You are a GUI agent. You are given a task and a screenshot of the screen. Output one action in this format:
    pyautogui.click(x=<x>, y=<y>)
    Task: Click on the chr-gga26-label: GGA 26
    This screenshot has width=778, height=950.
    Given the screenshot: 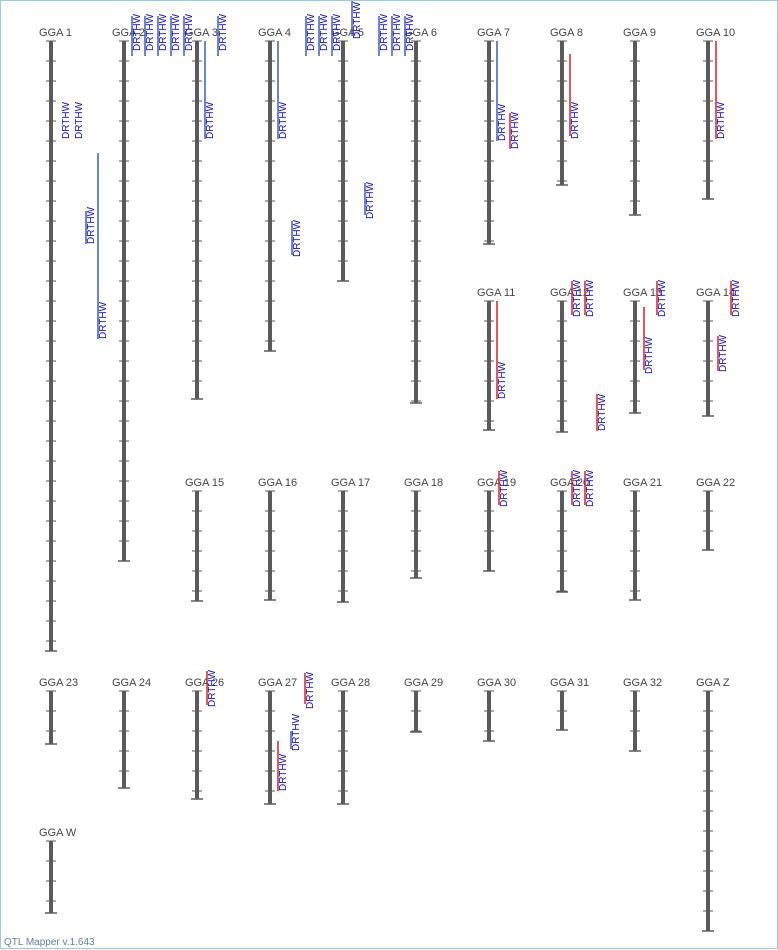 What is the action you would take?
    pyautogui.click(x=204, y=683)
    